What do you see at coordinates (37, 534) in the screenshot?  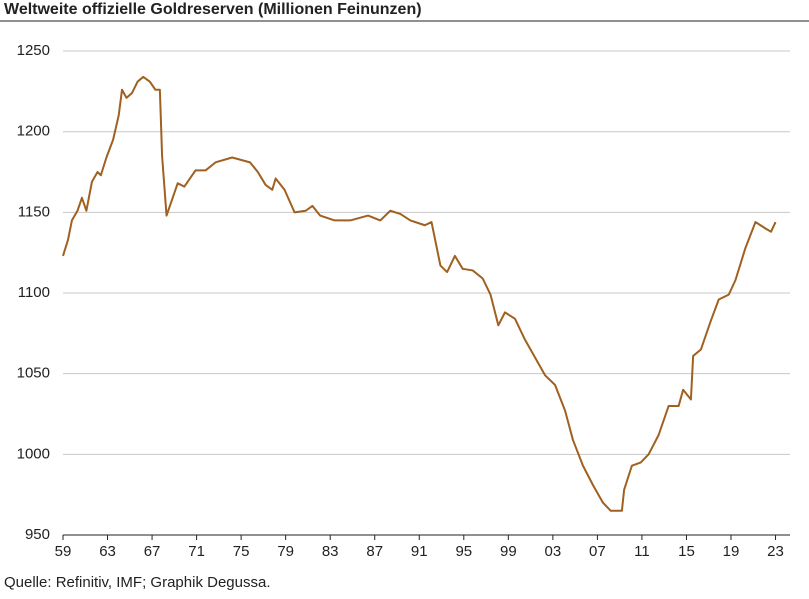 I see `y-tick-label: 950` at bounding box center [37, 534].